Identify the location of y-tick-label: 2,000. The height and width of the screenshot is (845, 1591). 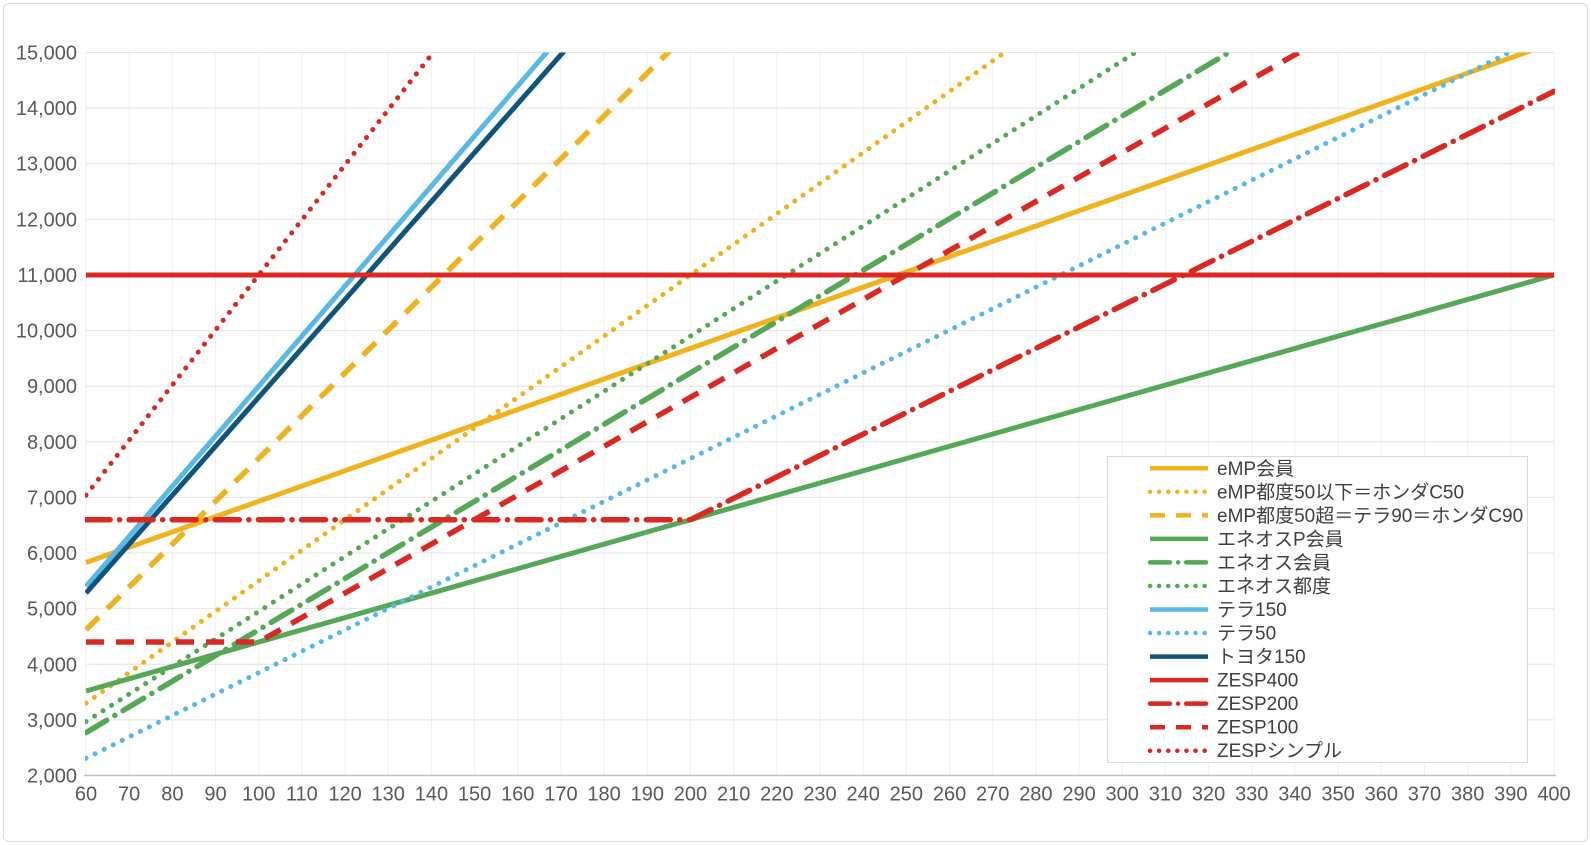
(52, 777).